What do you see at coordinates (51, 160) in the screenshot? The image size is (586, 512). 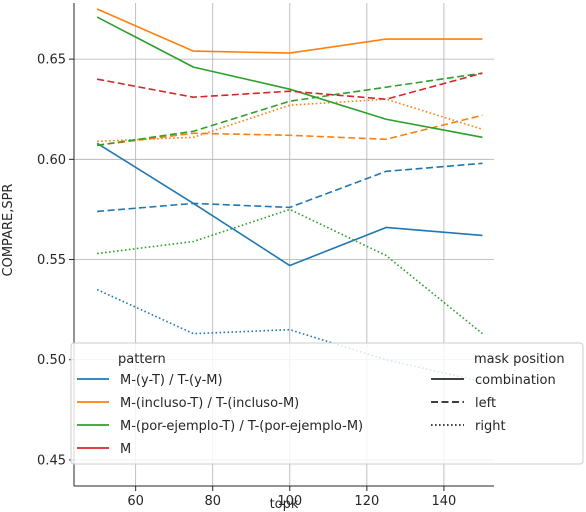 I see `y-tick-label: 0.60` at bounding box center [51, 160].